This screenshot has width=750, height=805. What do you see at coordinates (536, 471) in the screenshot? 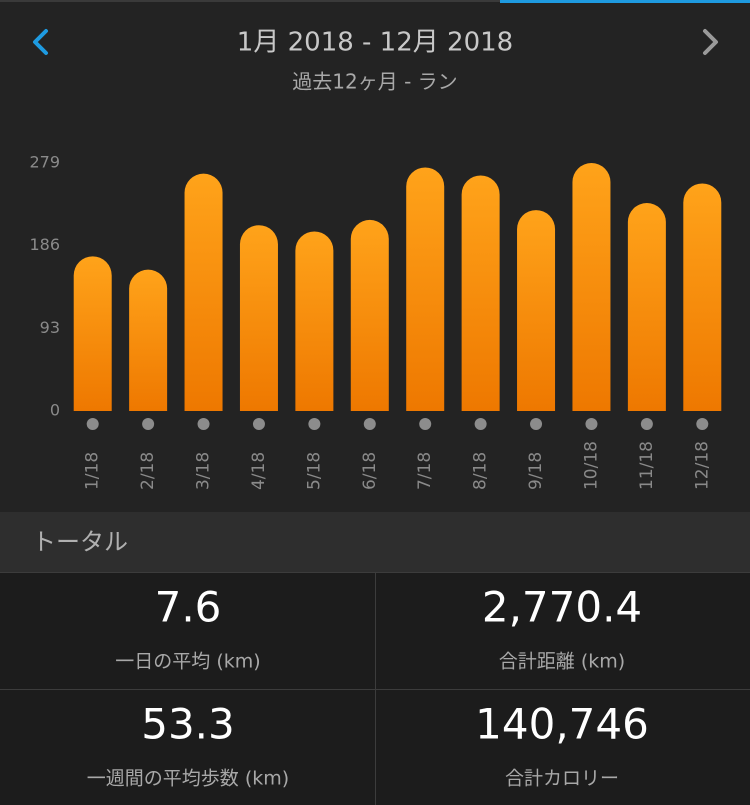
I see `x-tick-label: 9/18` at bounding box center [536, 471].